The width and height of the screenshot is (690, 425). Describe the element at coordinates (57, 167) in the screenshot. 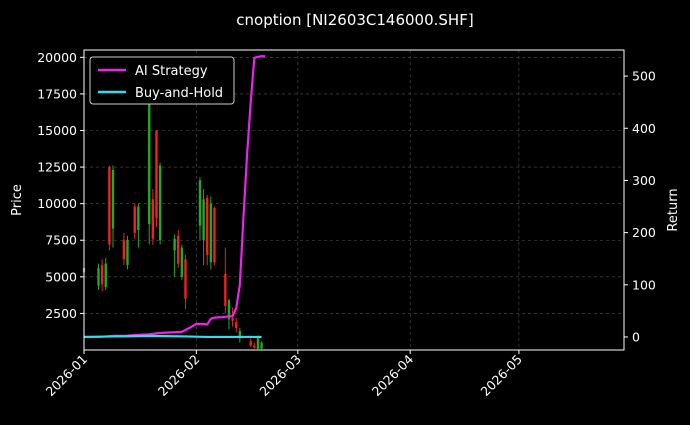

I see `y-tick-label: 12500` at that location.